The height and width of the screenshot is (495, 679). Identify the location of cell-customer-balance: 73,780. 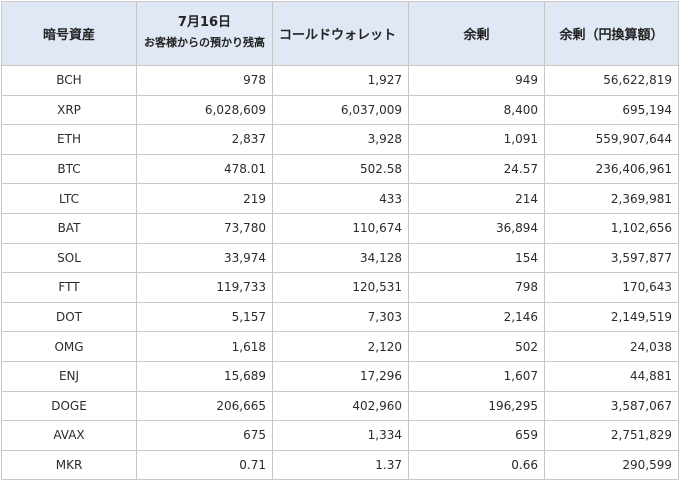
(204, 228).